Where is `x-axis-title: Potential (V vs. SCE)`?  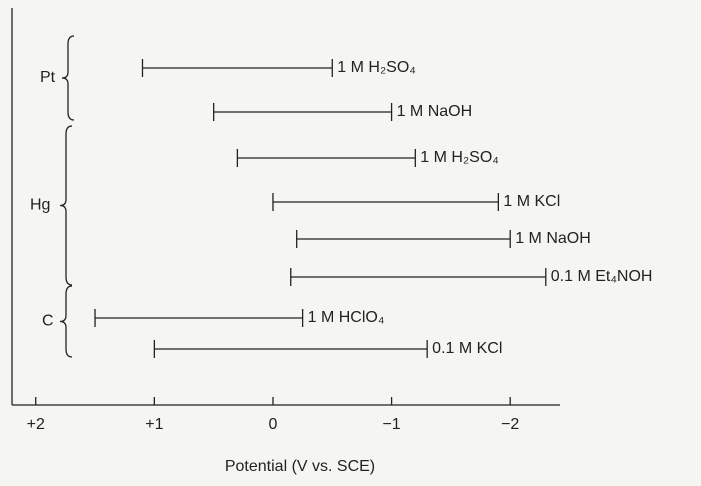 x-axis-title: Potential (V vs. SCE) is located at coordinates (300, 466).